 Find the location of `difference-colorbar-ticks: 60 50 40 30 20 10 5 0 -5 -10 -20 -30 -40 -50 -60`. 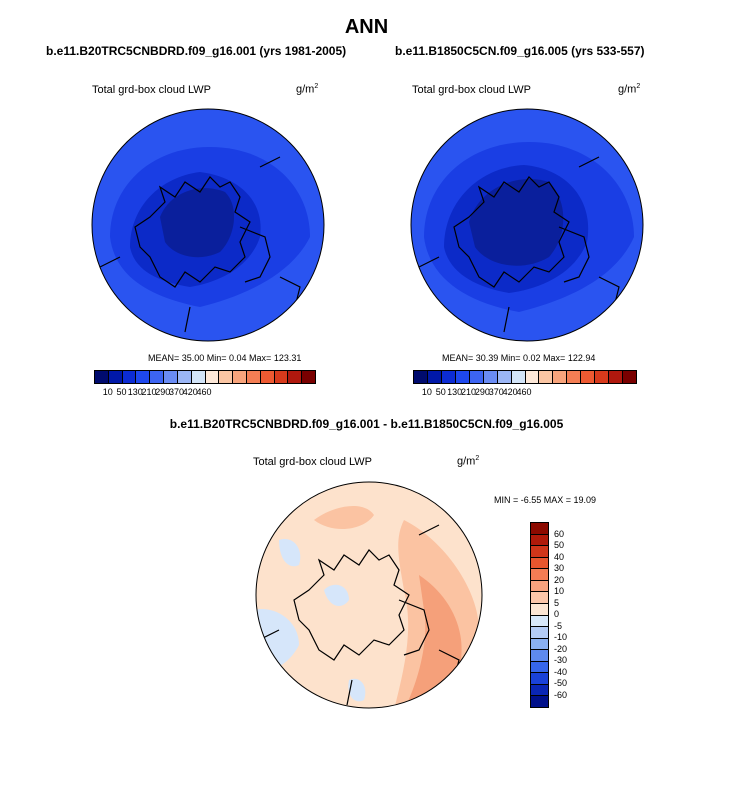

difference-colorbar-ticks: 60 50 40 30 20 10 5 0 -5 -10 -20 -30 -40 -50 -60 is located at coordinates (569, 614).